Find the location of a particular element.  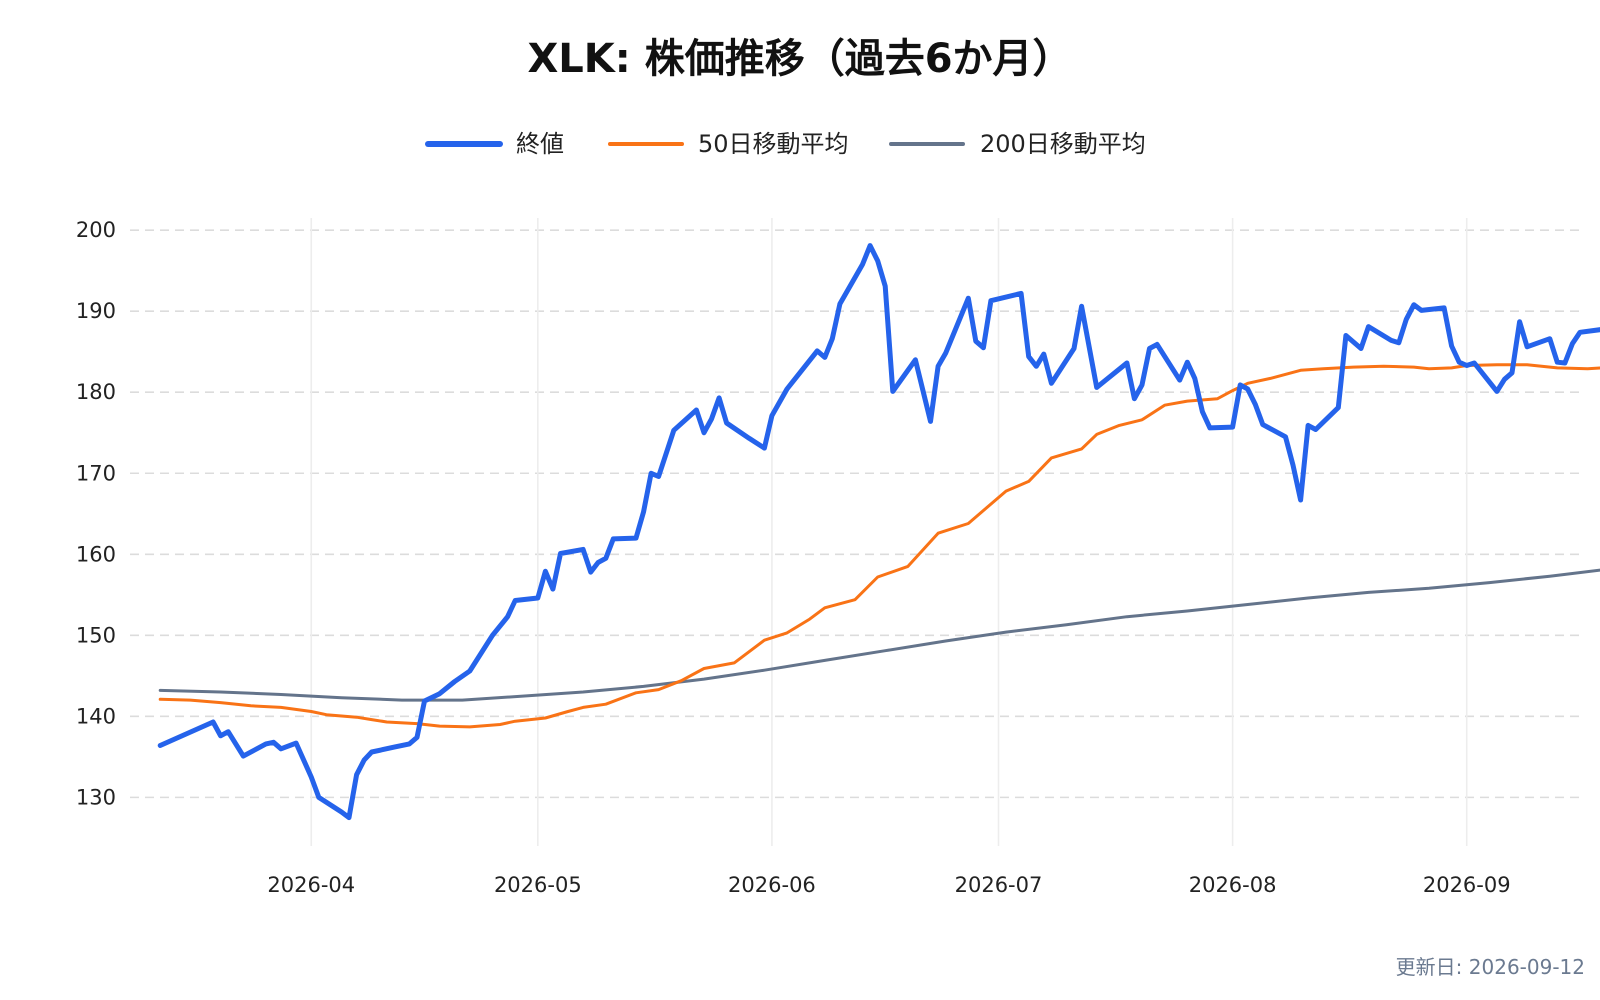

legend-label: 200日移動平均 is located at coordinates (1063, 144).